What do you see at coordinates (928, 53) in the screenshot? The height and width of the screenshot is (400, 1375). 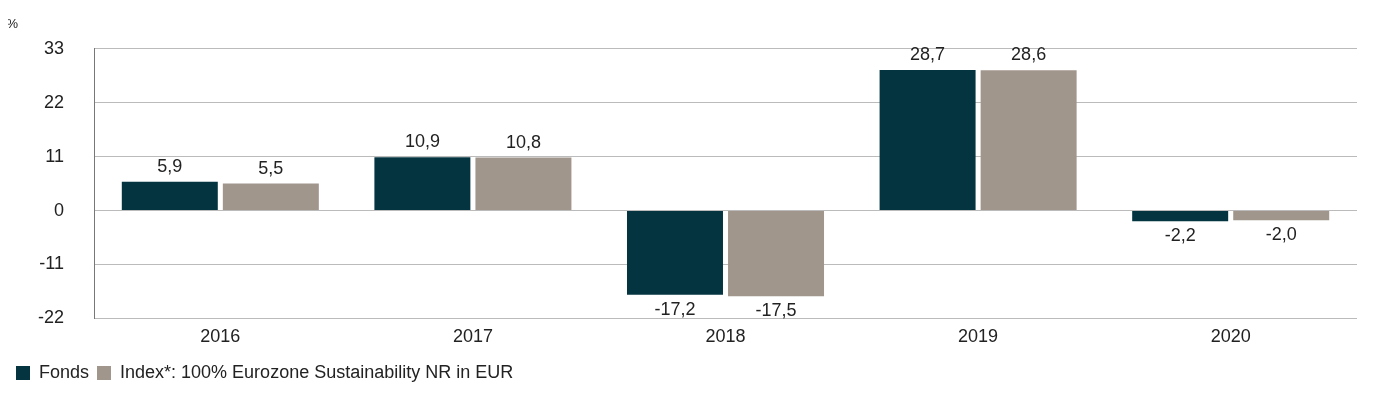 I see `data-label: 28,7` at bounding box center [928, 53].